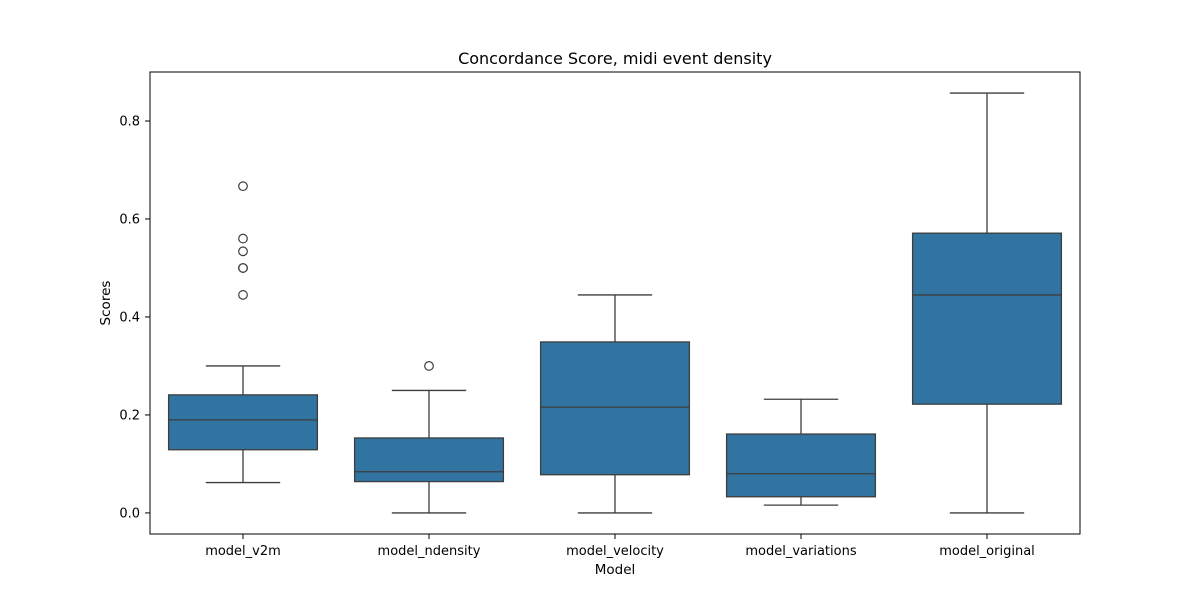 The image size is (1200, 600). I want to click on x-tick-label: model_variations, so click(800, 551).